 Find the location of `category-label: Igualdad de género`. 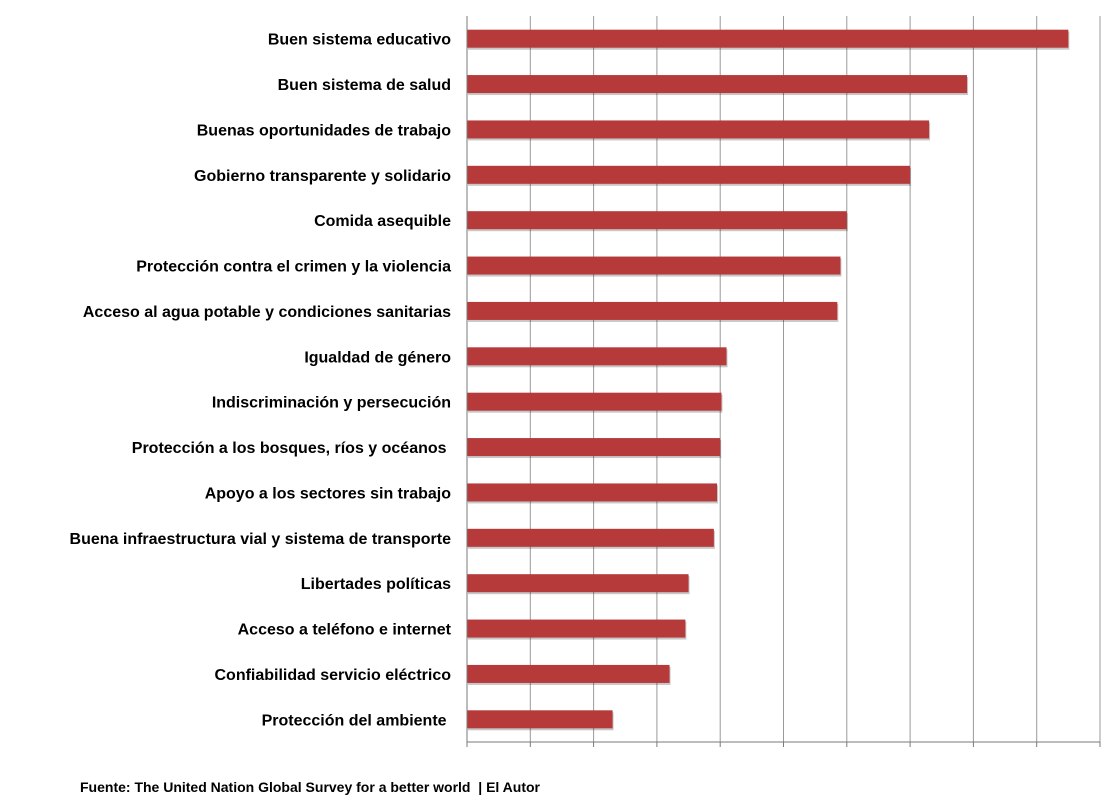

category-label: Igualdad de género is located at coordinates (377, 357).